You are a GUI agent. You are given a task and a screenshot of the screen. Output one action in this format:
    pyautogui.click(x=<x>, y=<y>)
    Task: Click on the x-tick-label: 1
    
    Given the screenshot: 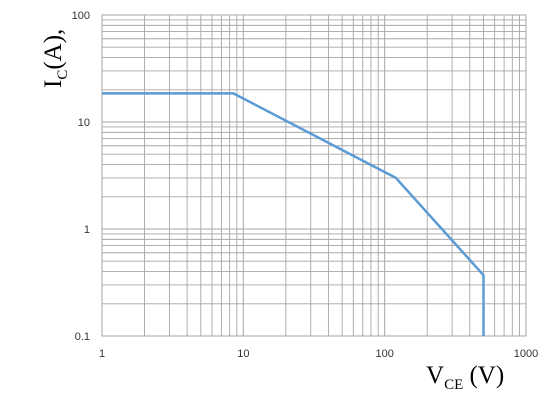 What is the action you would take?
    pyautogui.click(x=102, y=354)
    